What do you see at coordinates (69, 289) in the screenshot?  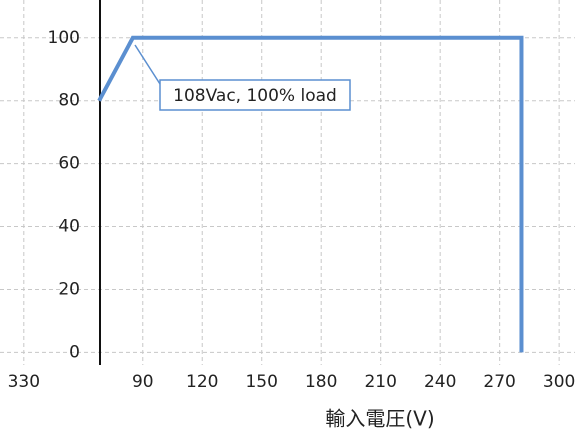 I see `y-tick-label: 20` at bounding box center [69, 289].